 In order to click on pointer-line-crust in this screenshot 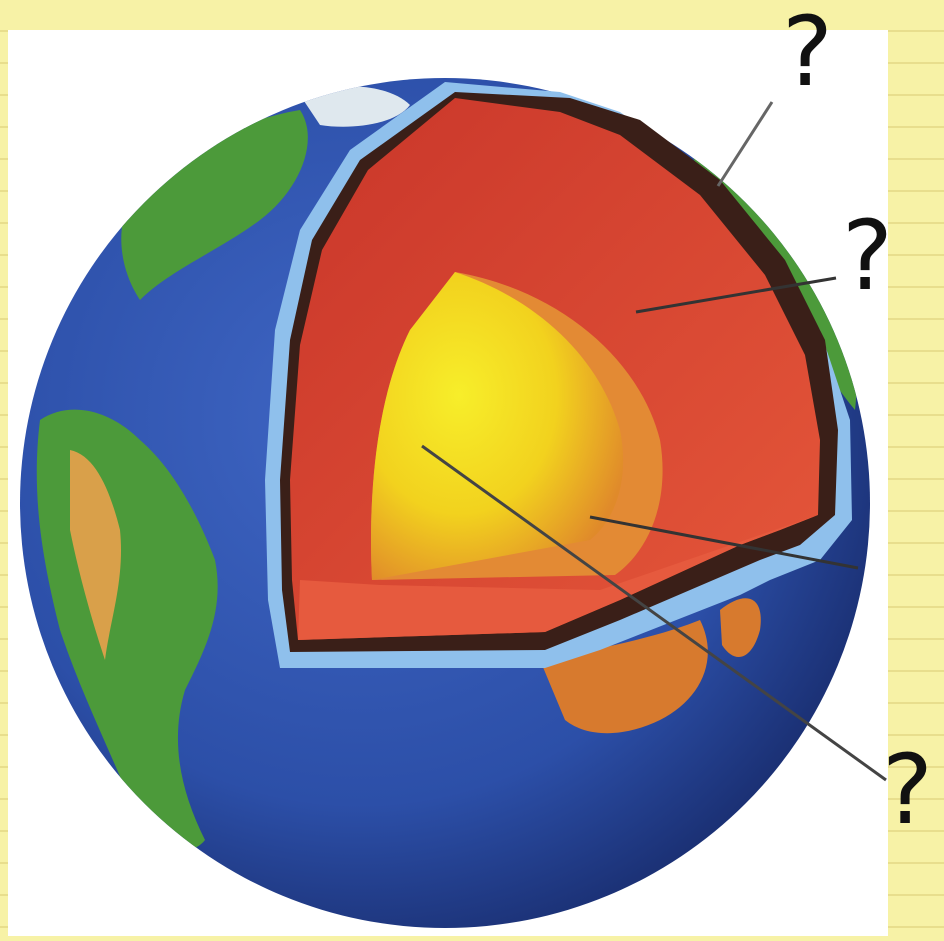, I will do `click(745, 144)`.